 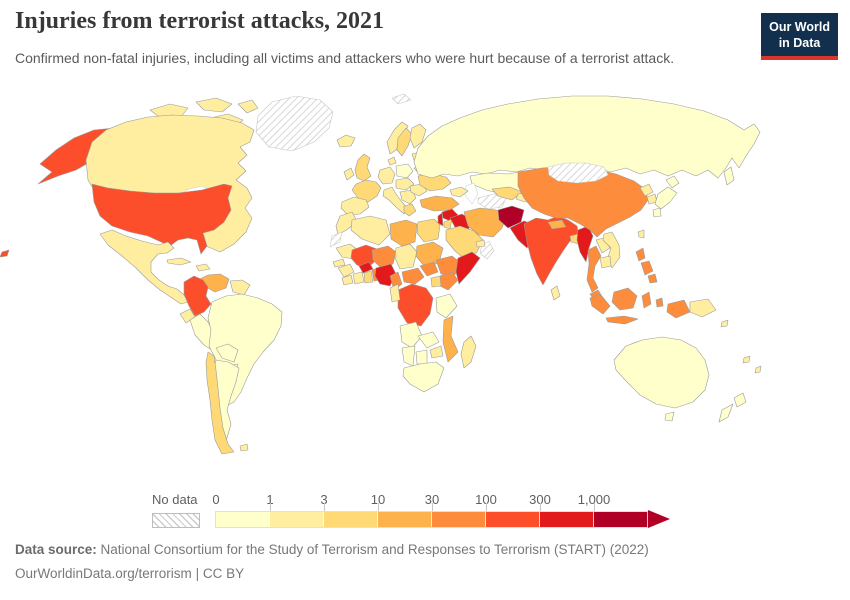 I want to click on country-hawaii-united-states, so click(x=5, y=253).